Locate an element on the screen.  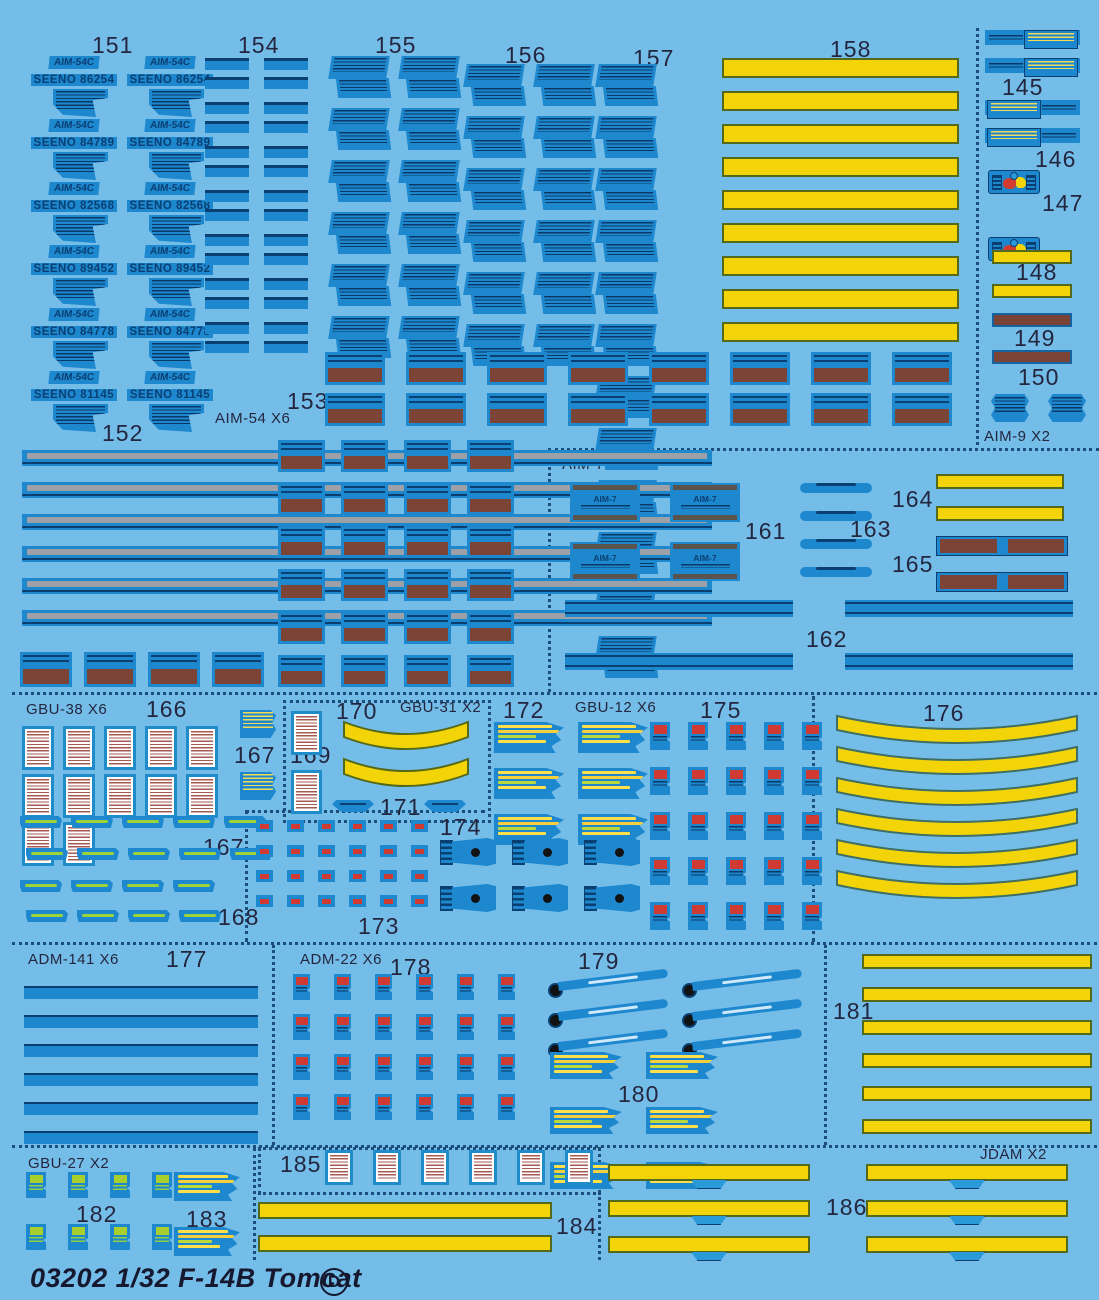
yellow-band is located at coordinates (840, 167).